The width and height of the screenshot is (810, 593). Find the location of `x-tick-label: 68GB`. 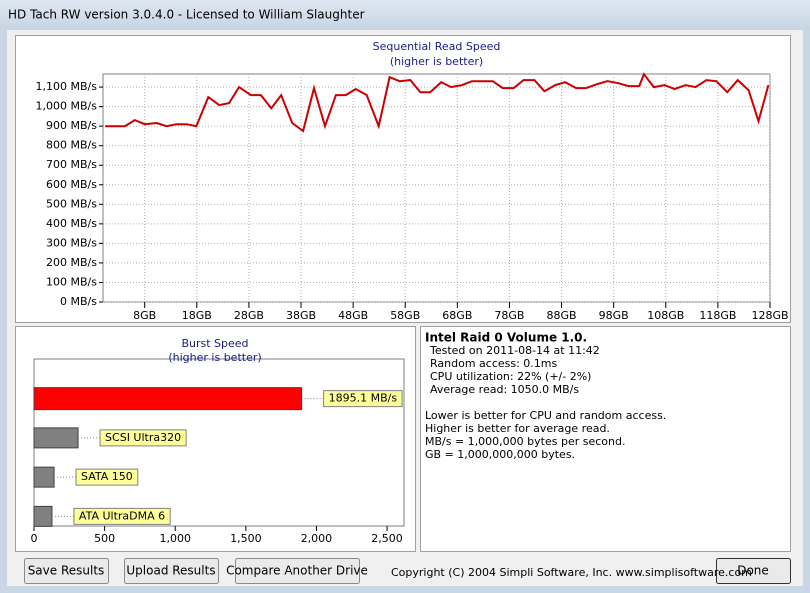

x-tick-label: 68GB is located at coordinates (457, 315).